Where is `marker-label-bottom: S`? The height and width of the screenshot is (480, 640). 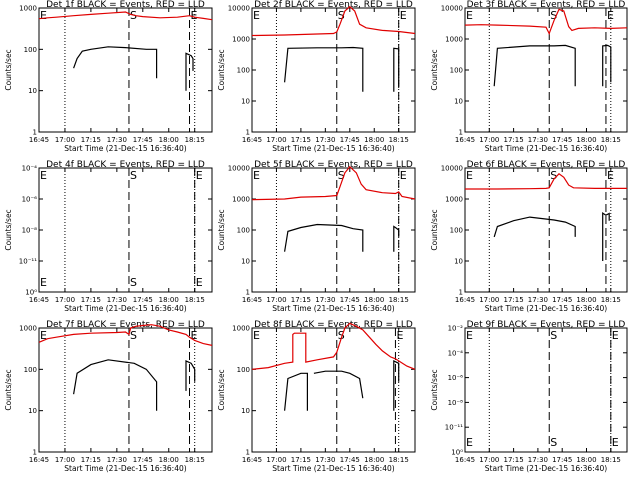
marker-label-bottom: S is located at coordinates (133, 282).